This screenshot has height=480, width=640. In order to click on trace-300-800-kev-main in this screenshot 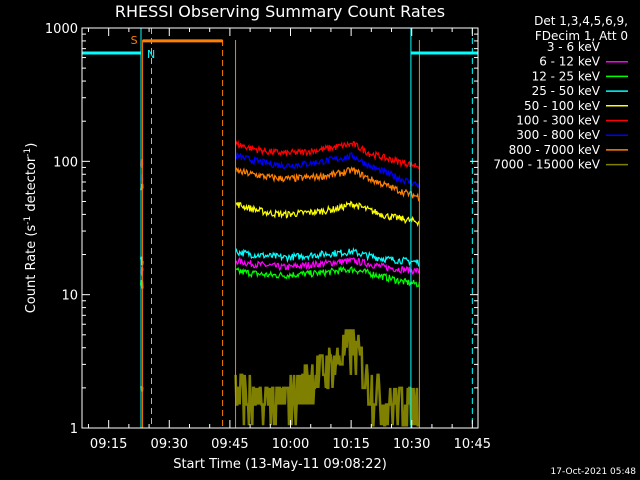, I will do `click(327, 169)`.